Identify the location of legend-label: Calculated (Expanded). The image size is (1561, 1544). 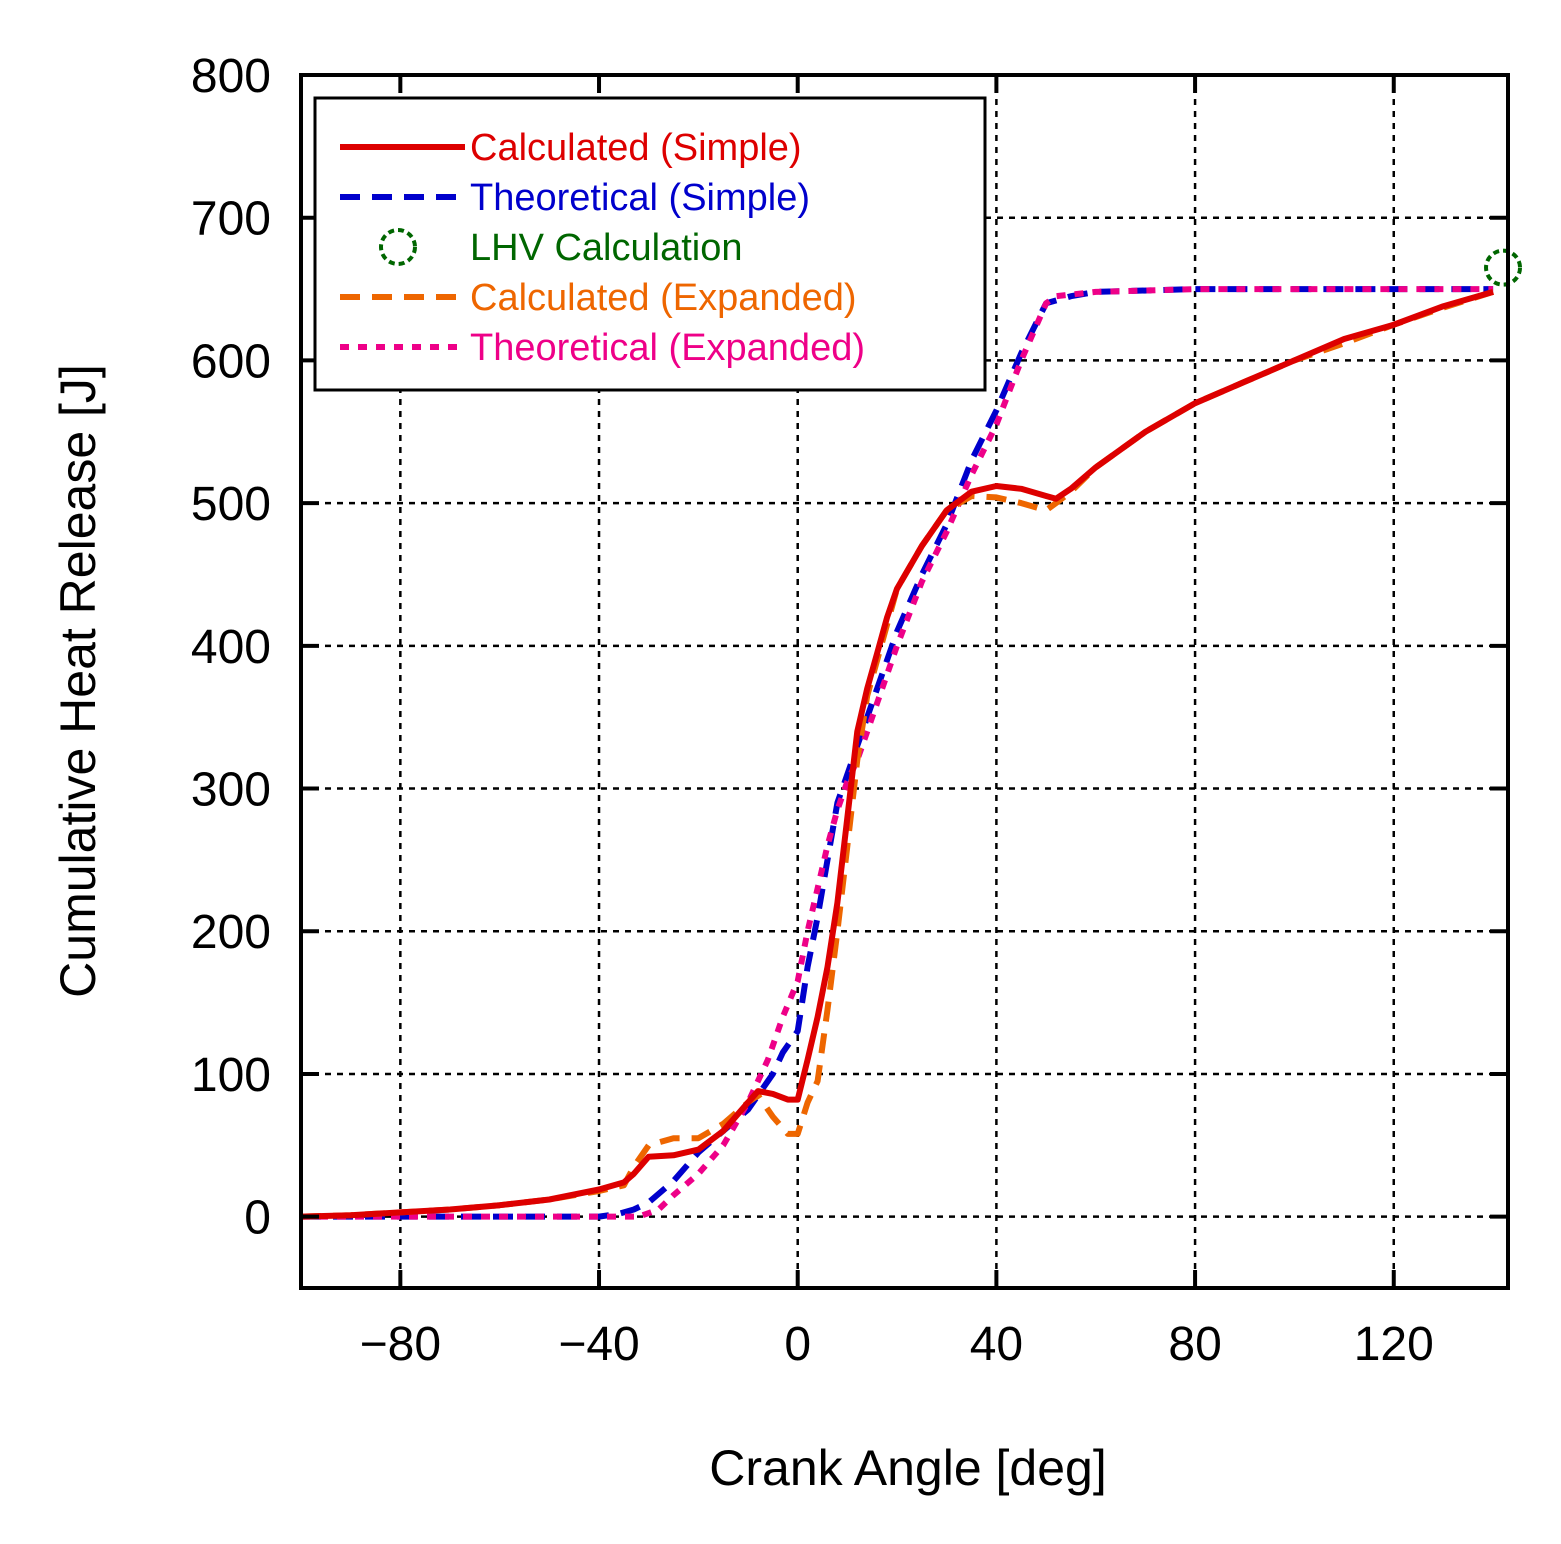
(663, 298).